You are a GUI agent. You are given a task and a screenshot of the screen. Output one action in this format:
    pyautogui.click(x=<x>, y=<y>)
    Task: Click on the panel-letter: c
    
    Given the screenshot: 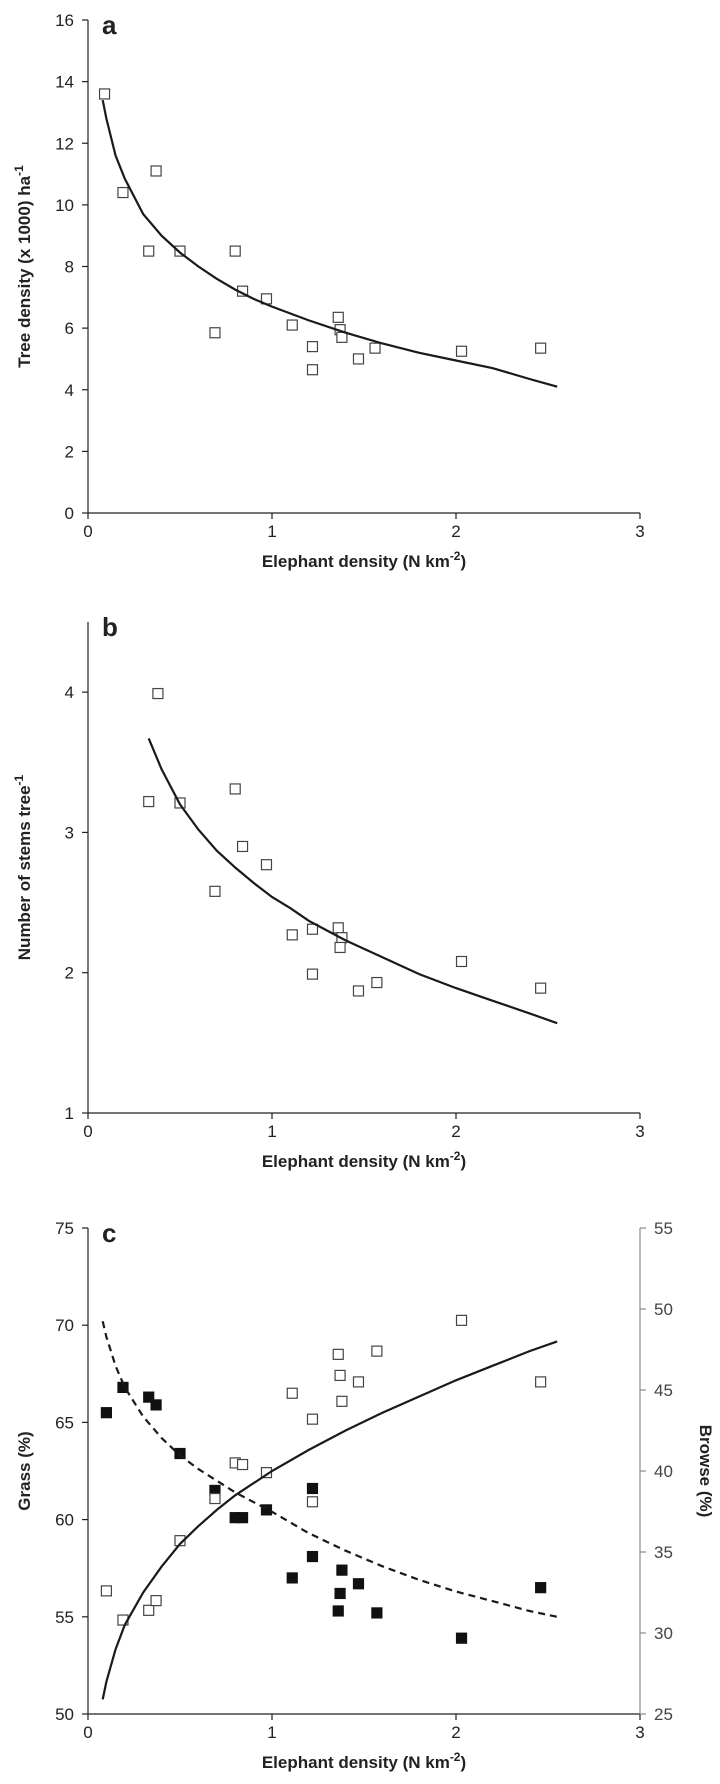 What is the action you would take?
    pyautogui.click(x=109, y=1233)
    